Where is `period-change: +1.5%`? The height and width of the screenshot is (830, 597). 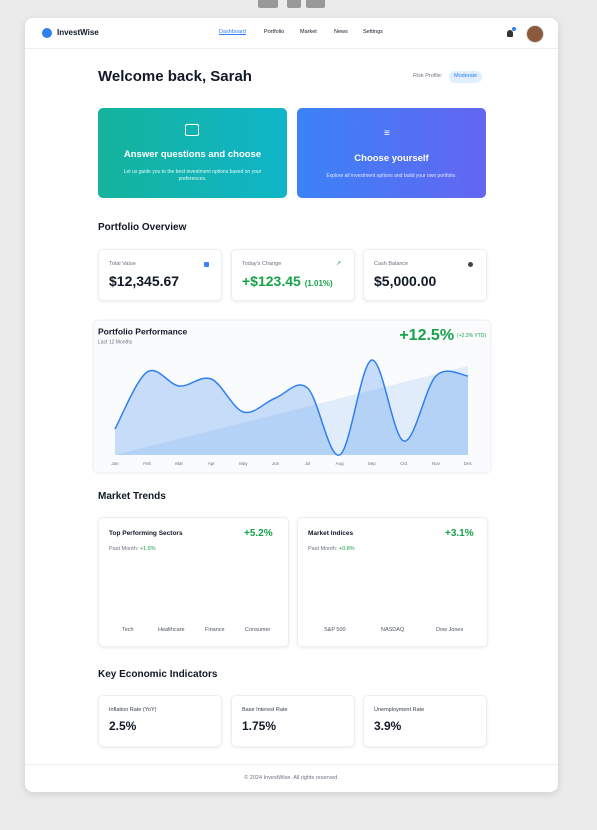
period-change: +1.5% is located at coordinates (147, 549).